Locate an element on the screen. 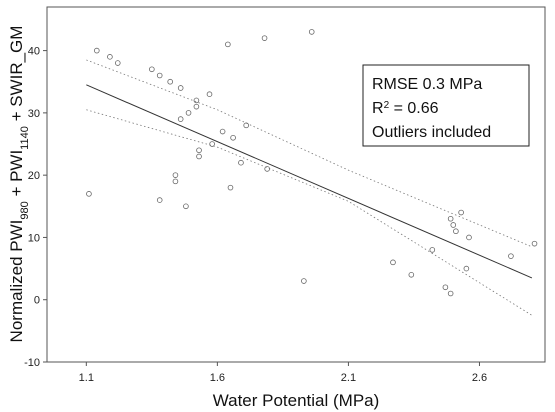  x-tick-label: 1.1 is located at coordinates (86, 378).